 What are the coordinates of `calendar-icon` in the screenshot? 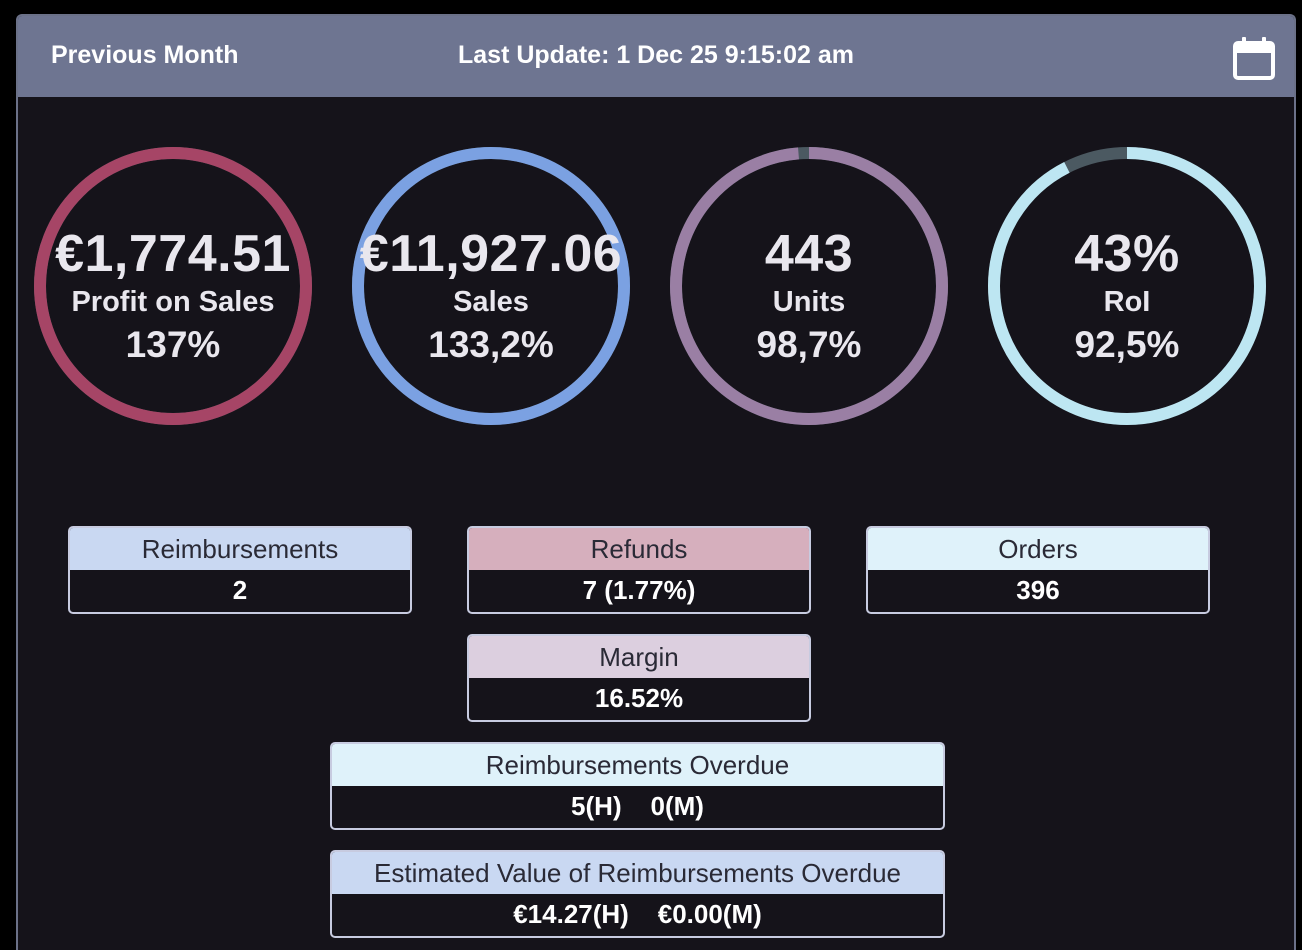 It's located at (1254, 61).